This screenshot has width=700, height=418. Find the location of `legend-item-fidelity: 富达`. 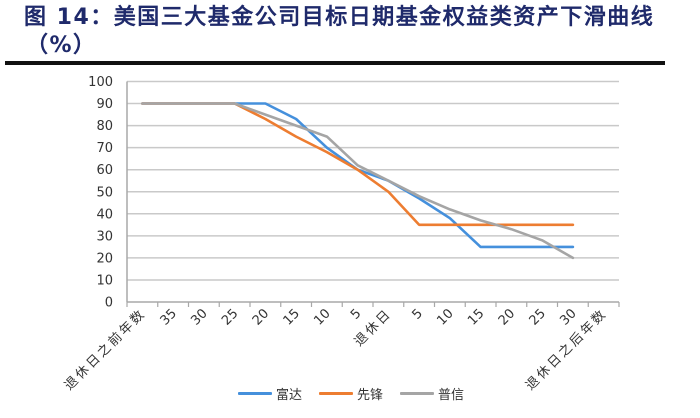

legend-item-fidelity: 富达 is located at coordinates (270, 393).